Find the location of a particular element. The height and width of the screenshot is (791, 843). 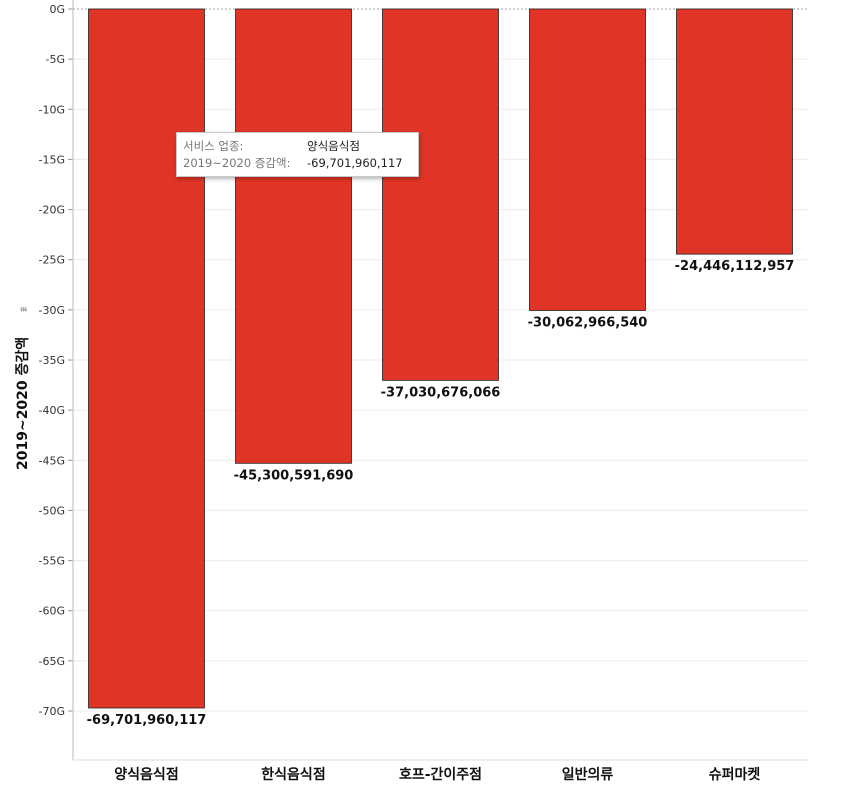

y-axis-title: 2019~2020 증감액 ⩩ is located at coordinates (22, 388).